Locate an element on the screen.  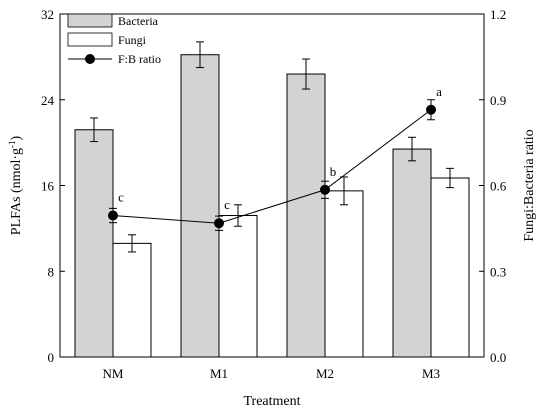
significance-letter-nm: c is located at coordinates (121, 197).